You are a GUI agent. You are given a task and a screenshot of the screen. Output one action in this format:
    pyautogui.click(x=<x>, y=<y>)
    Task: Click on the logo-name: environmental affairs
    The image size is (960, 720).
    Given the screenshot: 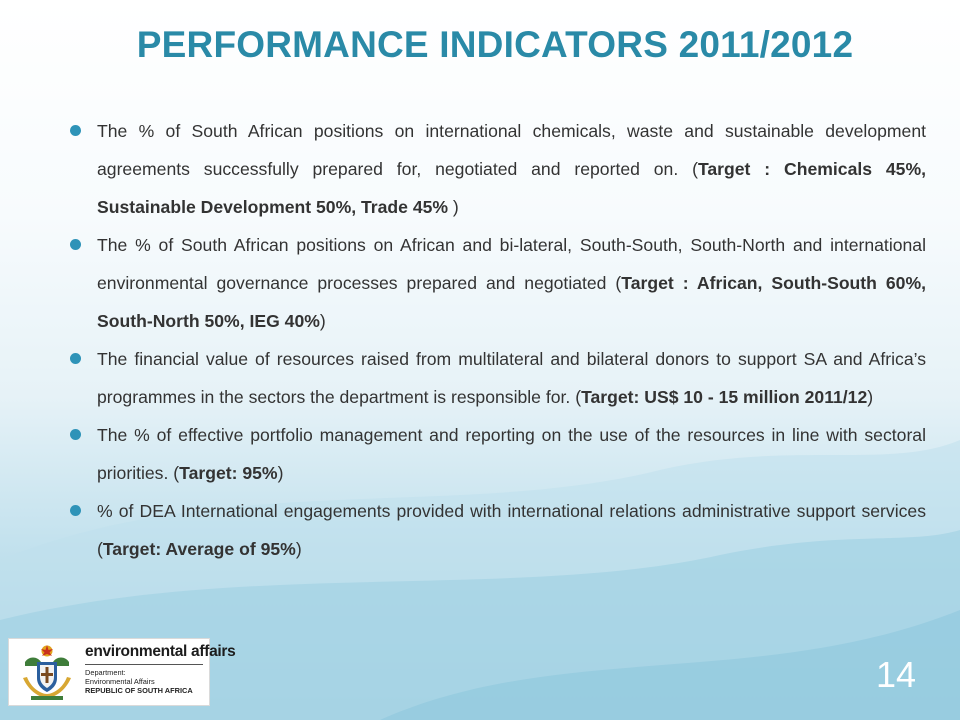 What is the action you would take?
    pyautogui.click(x=160, y=651)
    